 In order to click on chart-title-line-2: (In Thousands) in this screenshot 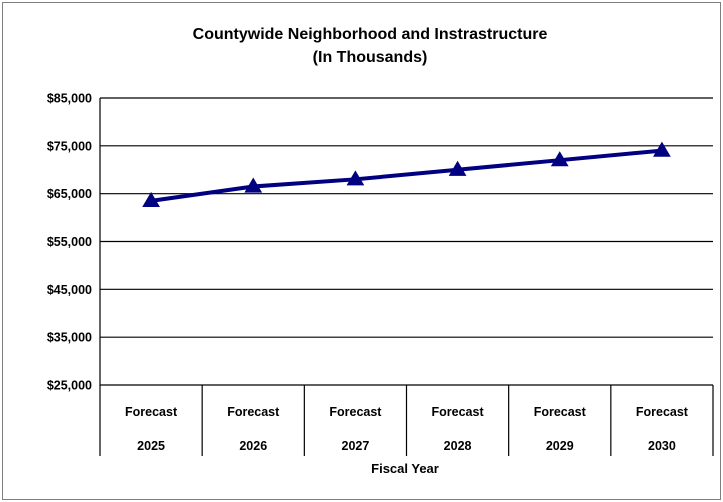, I will do `click(370, 57)`.